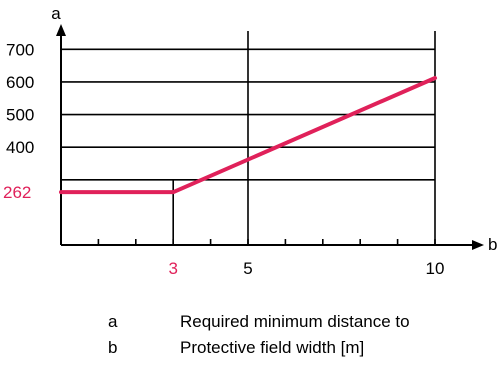 Image resolution: width=502 pixels, height=365 pixels. Describe the element at coordinates (272, 347) in the screenshot. I see `legend-text: Protective field width [m]` at that location.